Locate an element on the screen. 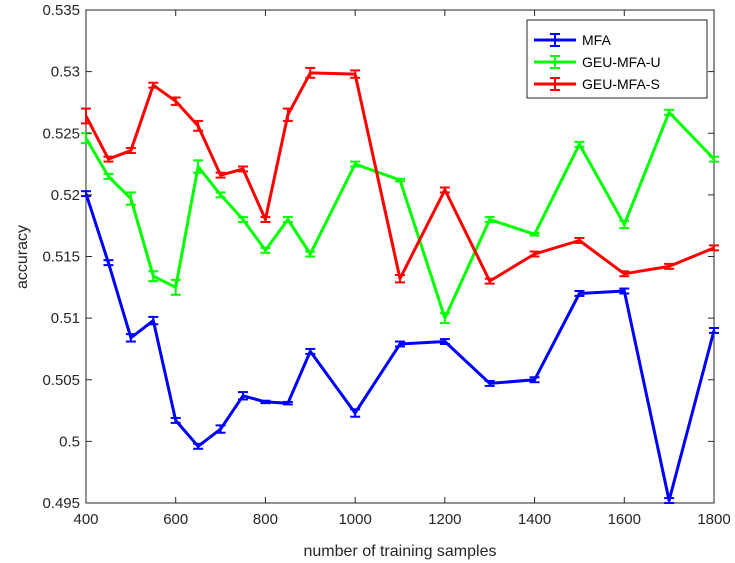 The width and height of the screenshot is (735, 563). y-tick-label: 0.52 is located at coordinates (65, 195).